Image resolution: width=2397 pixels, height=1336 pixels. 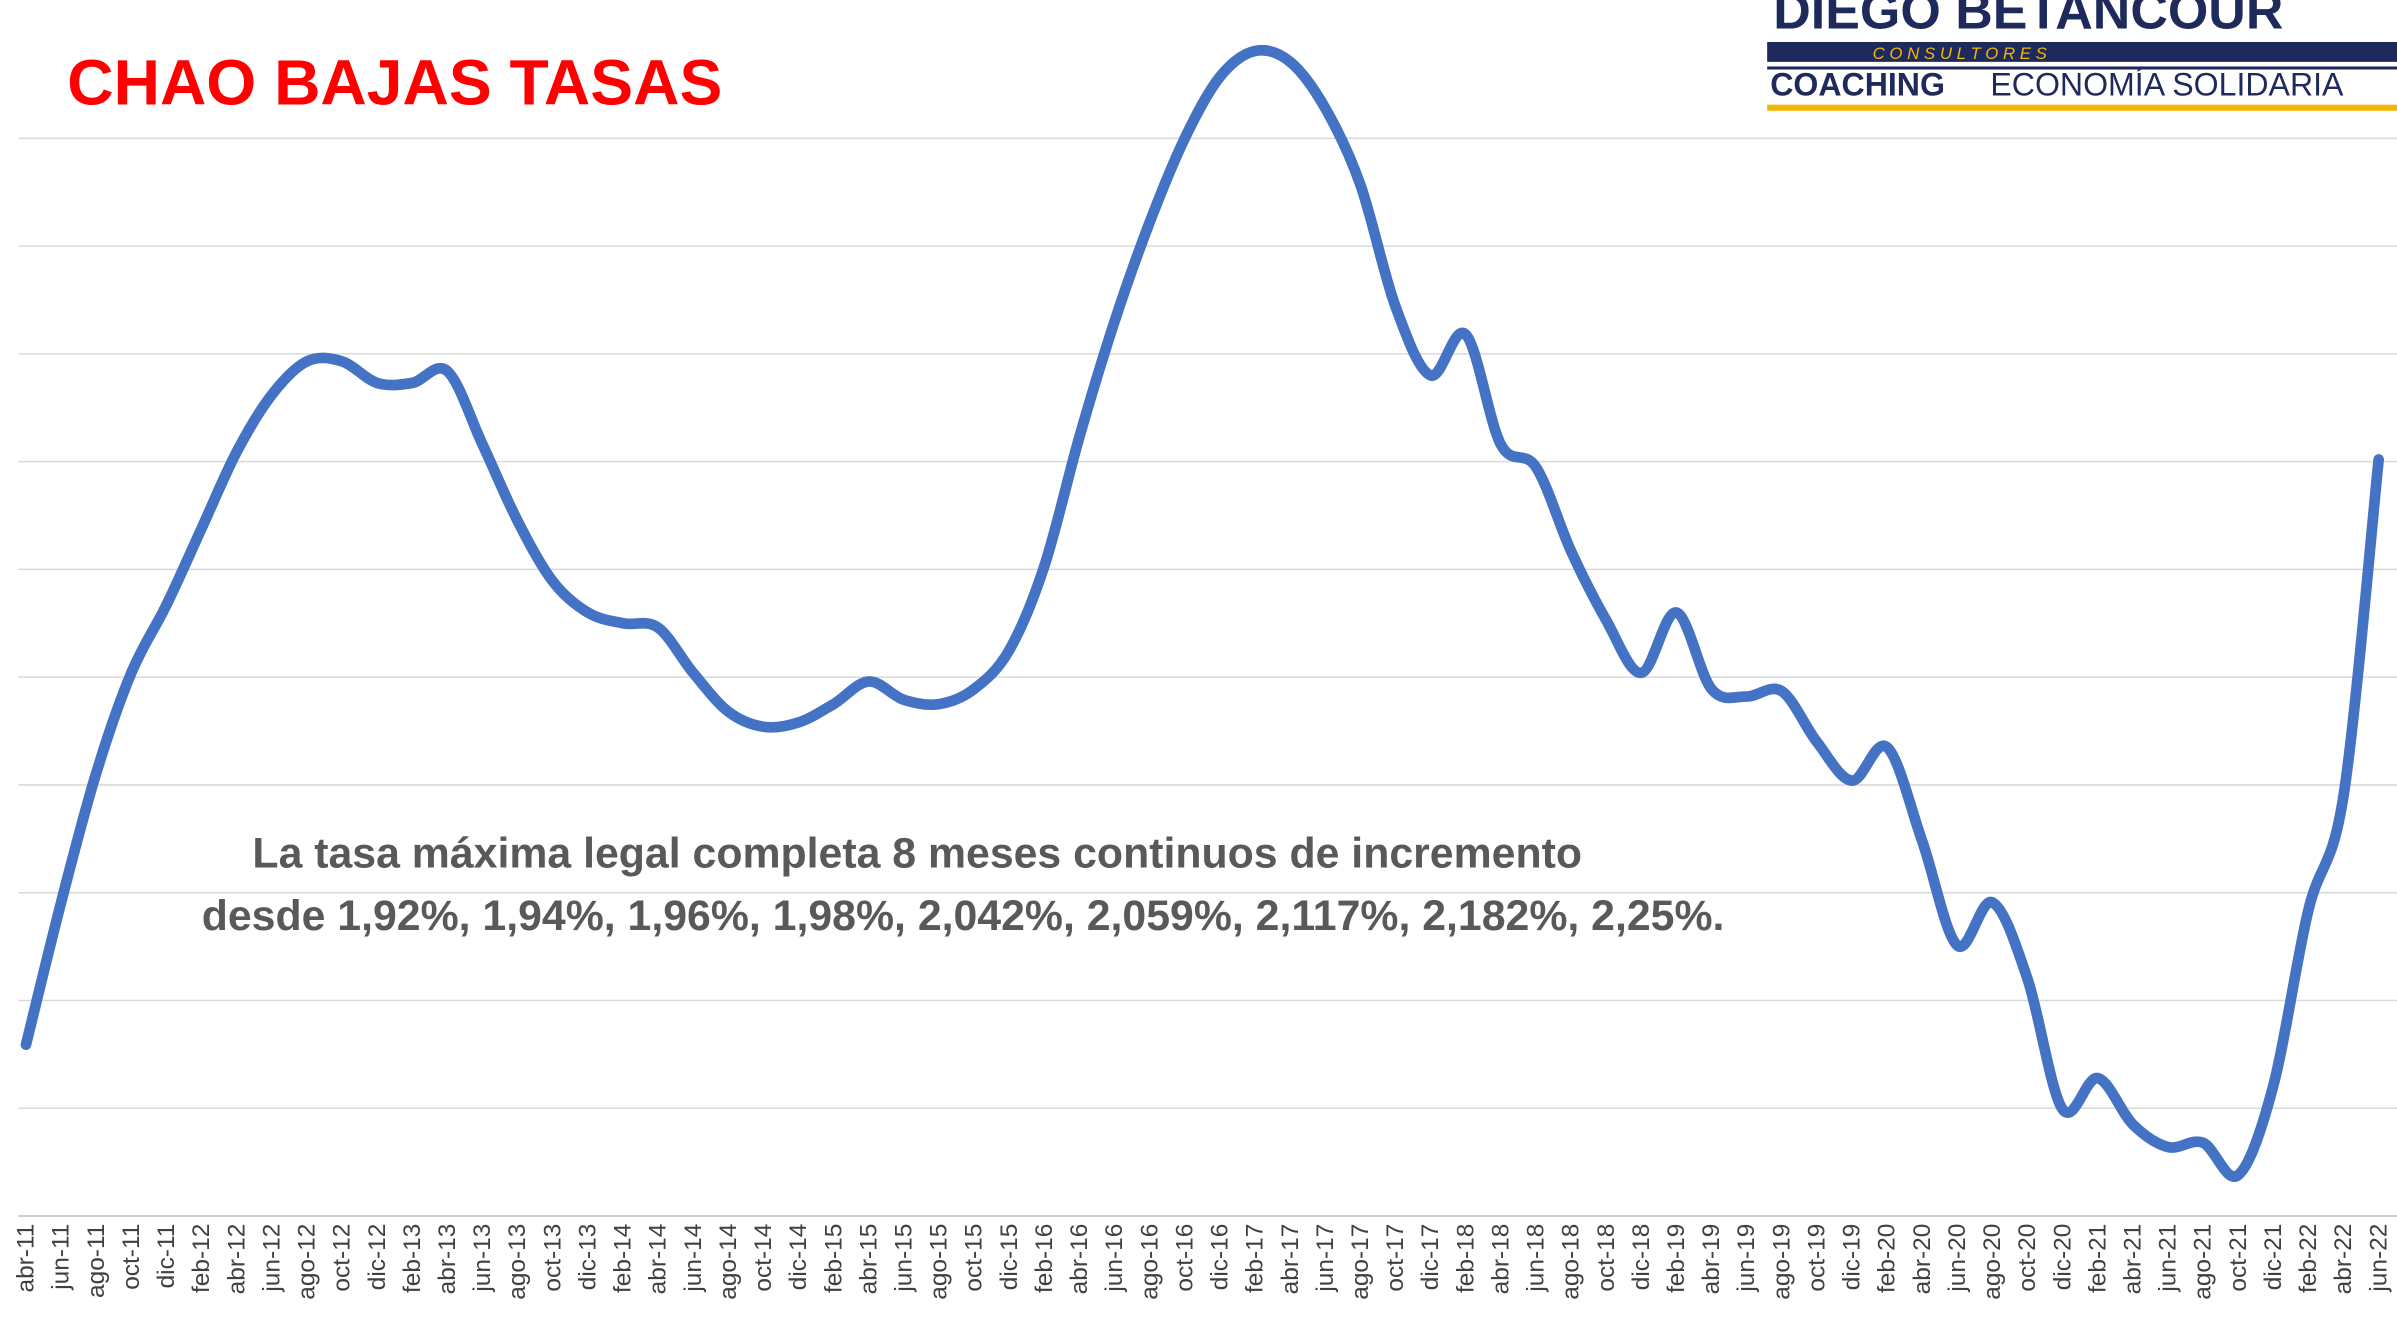 I want to click on x-tick-label: dic-20, so click(x=2062, y=1257).